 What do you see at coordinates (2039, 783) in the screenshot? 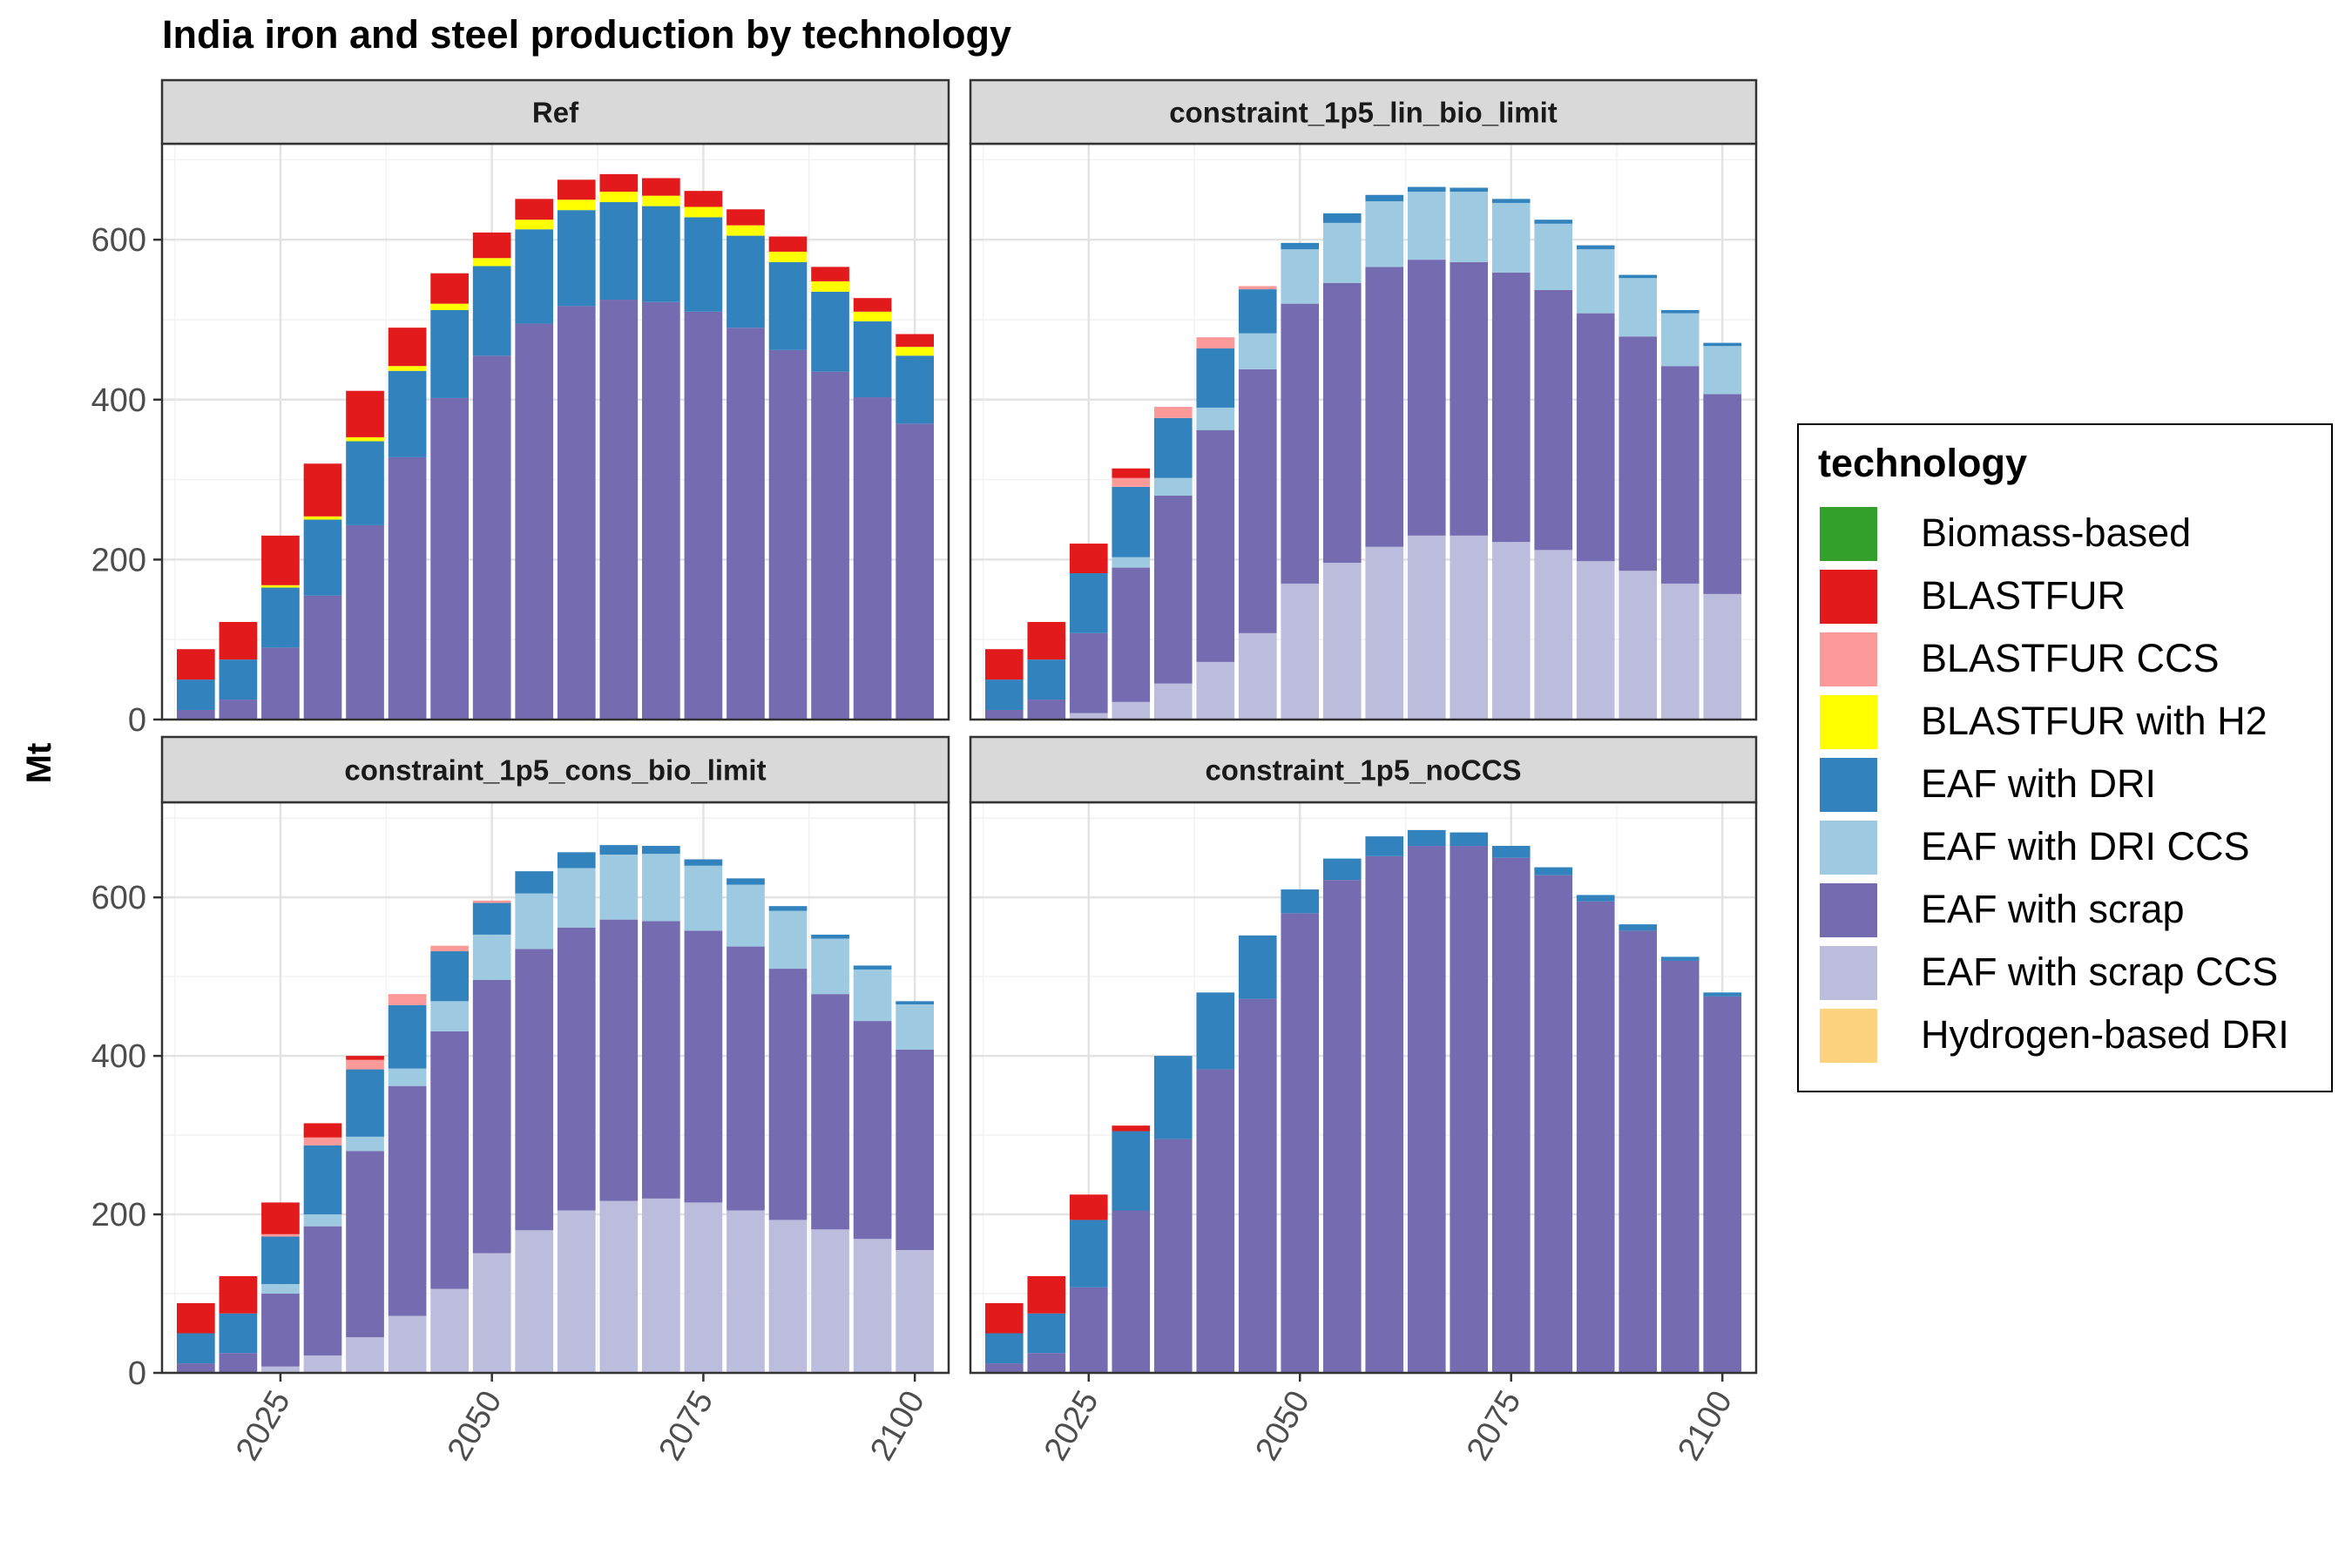
I see `legend-label: EAF with DRI` at bounding box center [2039, 783].